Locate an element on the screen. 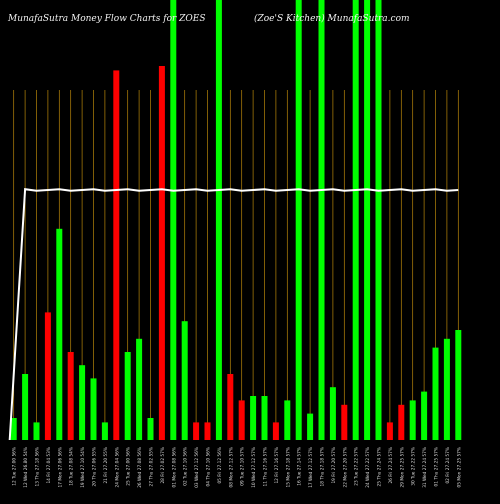 The width and height of the screenshot is (500, 504). x-tick-label: 12 Wed 26.80 54% is located at coordinates (26, 467).